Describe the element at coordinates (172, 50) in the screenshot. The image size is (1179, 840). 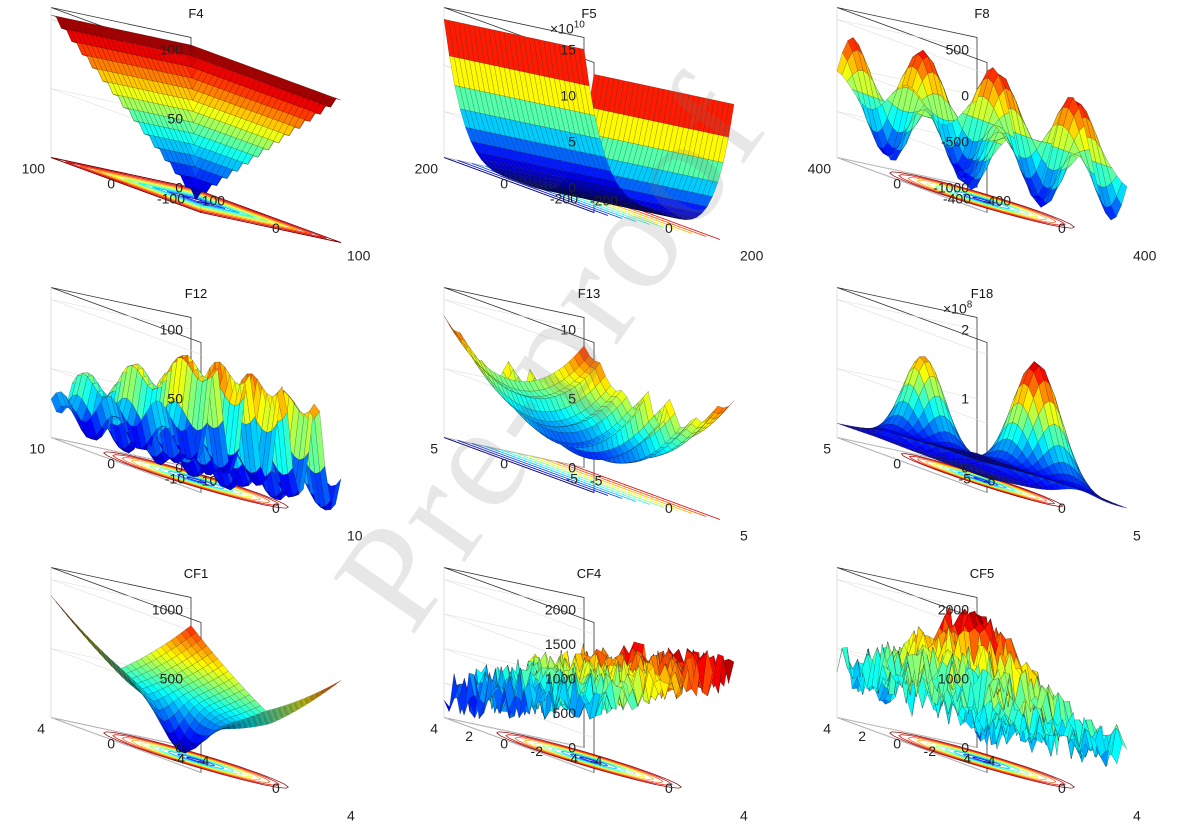
I see `z-tick-label: 100` at that location.